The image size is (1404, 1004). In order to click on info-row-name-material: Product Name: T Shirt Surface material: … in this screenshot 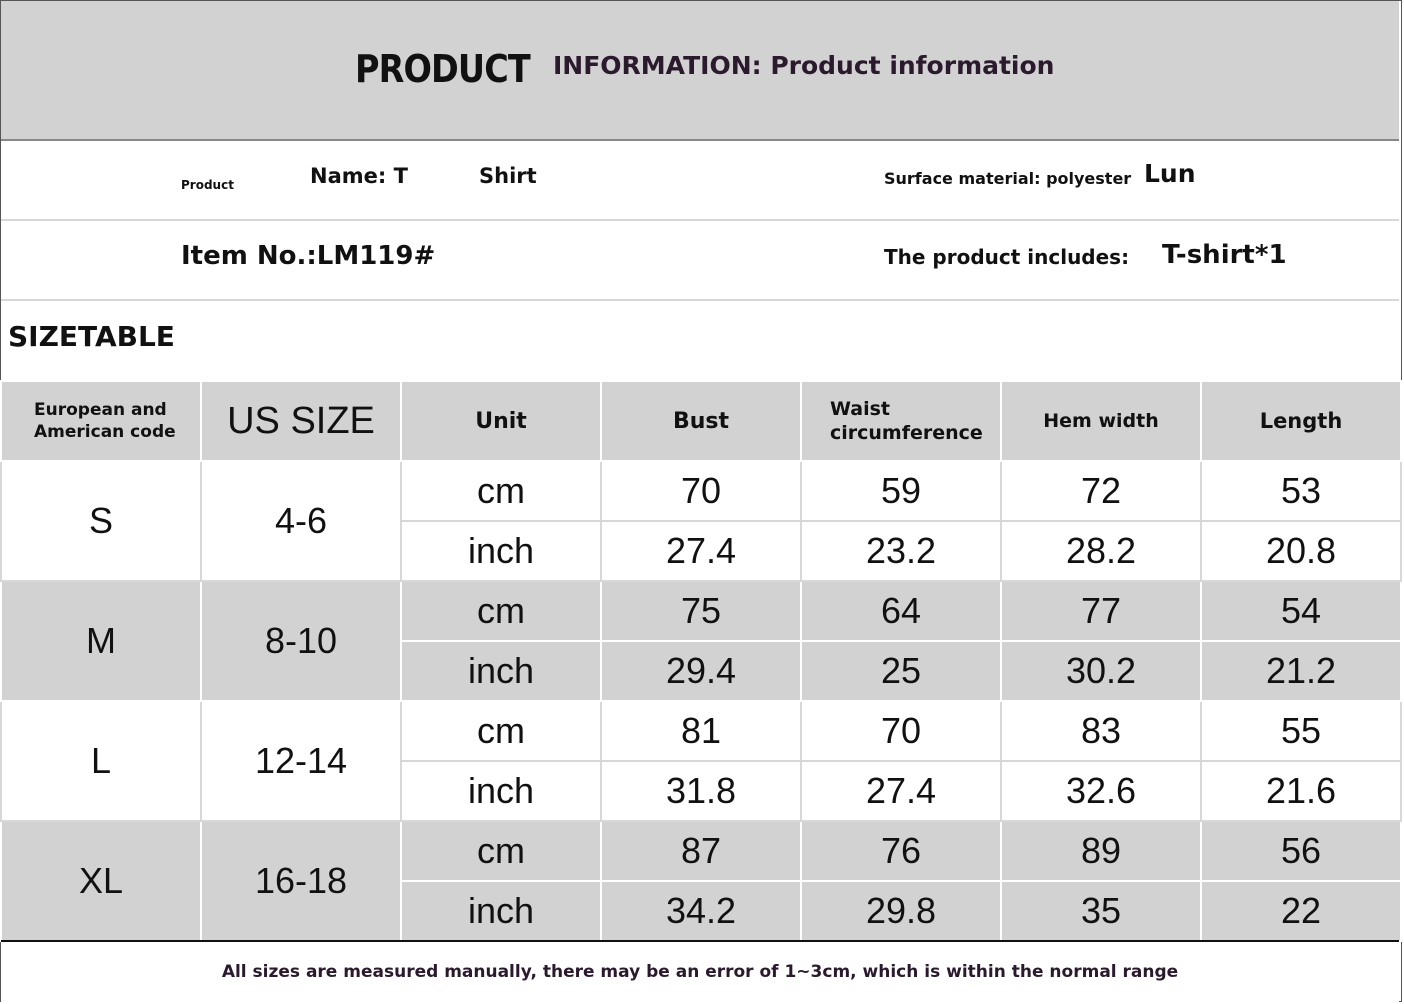, I will do `click(700, 181)`.